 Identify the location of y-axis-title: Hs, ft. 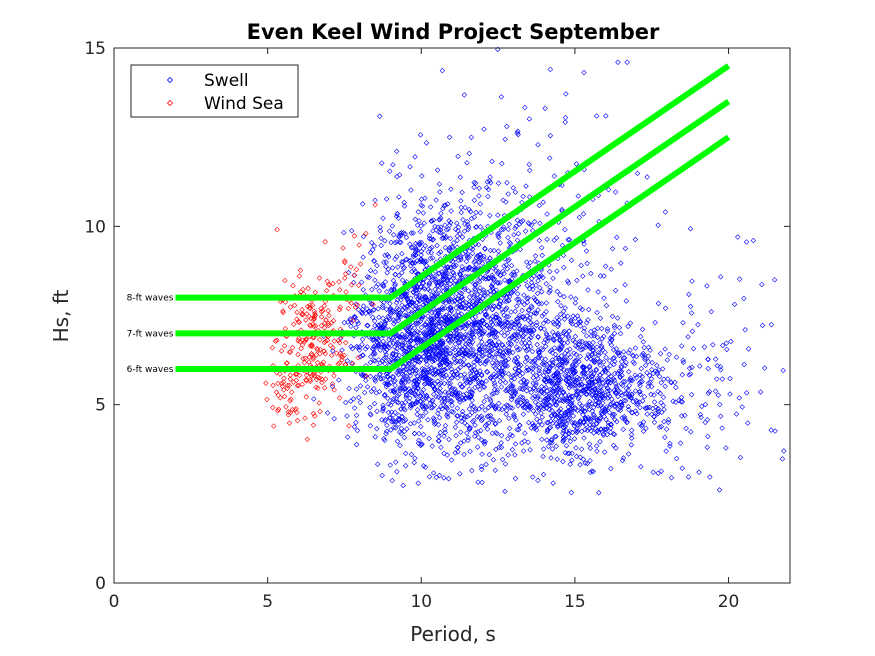
(61, 315).